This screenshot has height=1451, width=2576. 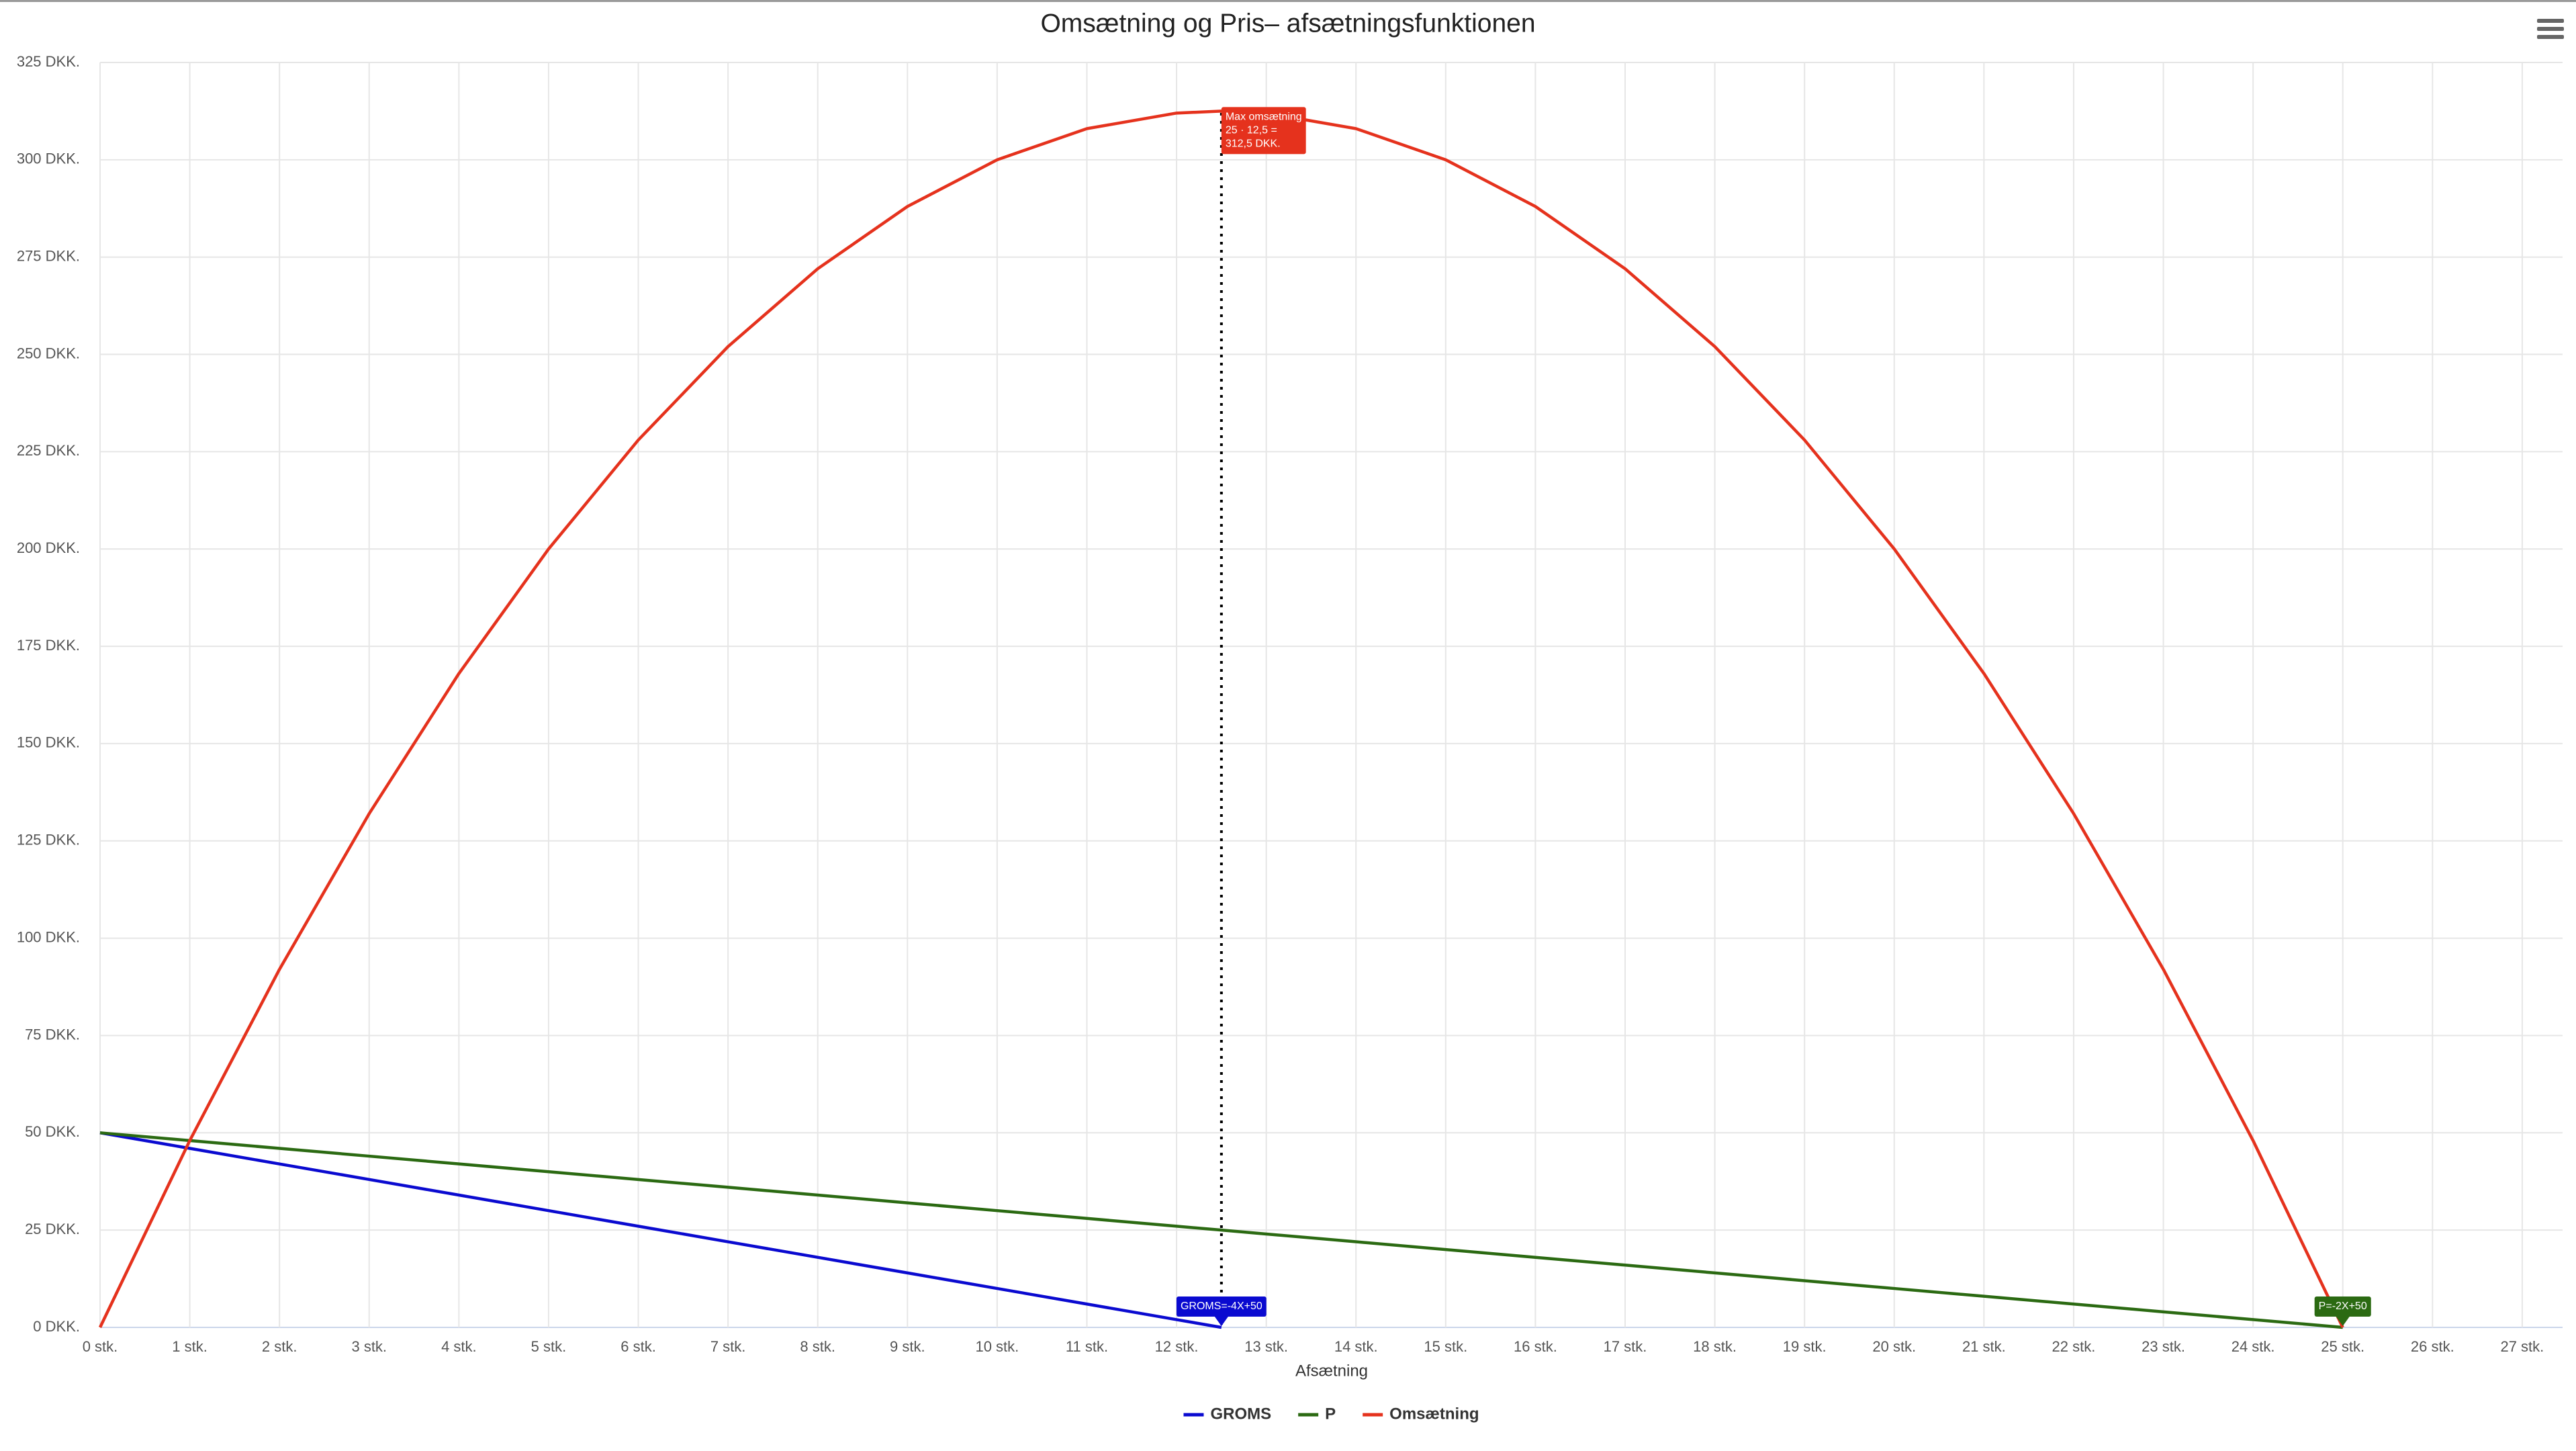 What do you see at coordinates (1253, 144) in the screenshot?
I see `annotation-text: 312,5 DKK.` at bounding box center [1253, 144].